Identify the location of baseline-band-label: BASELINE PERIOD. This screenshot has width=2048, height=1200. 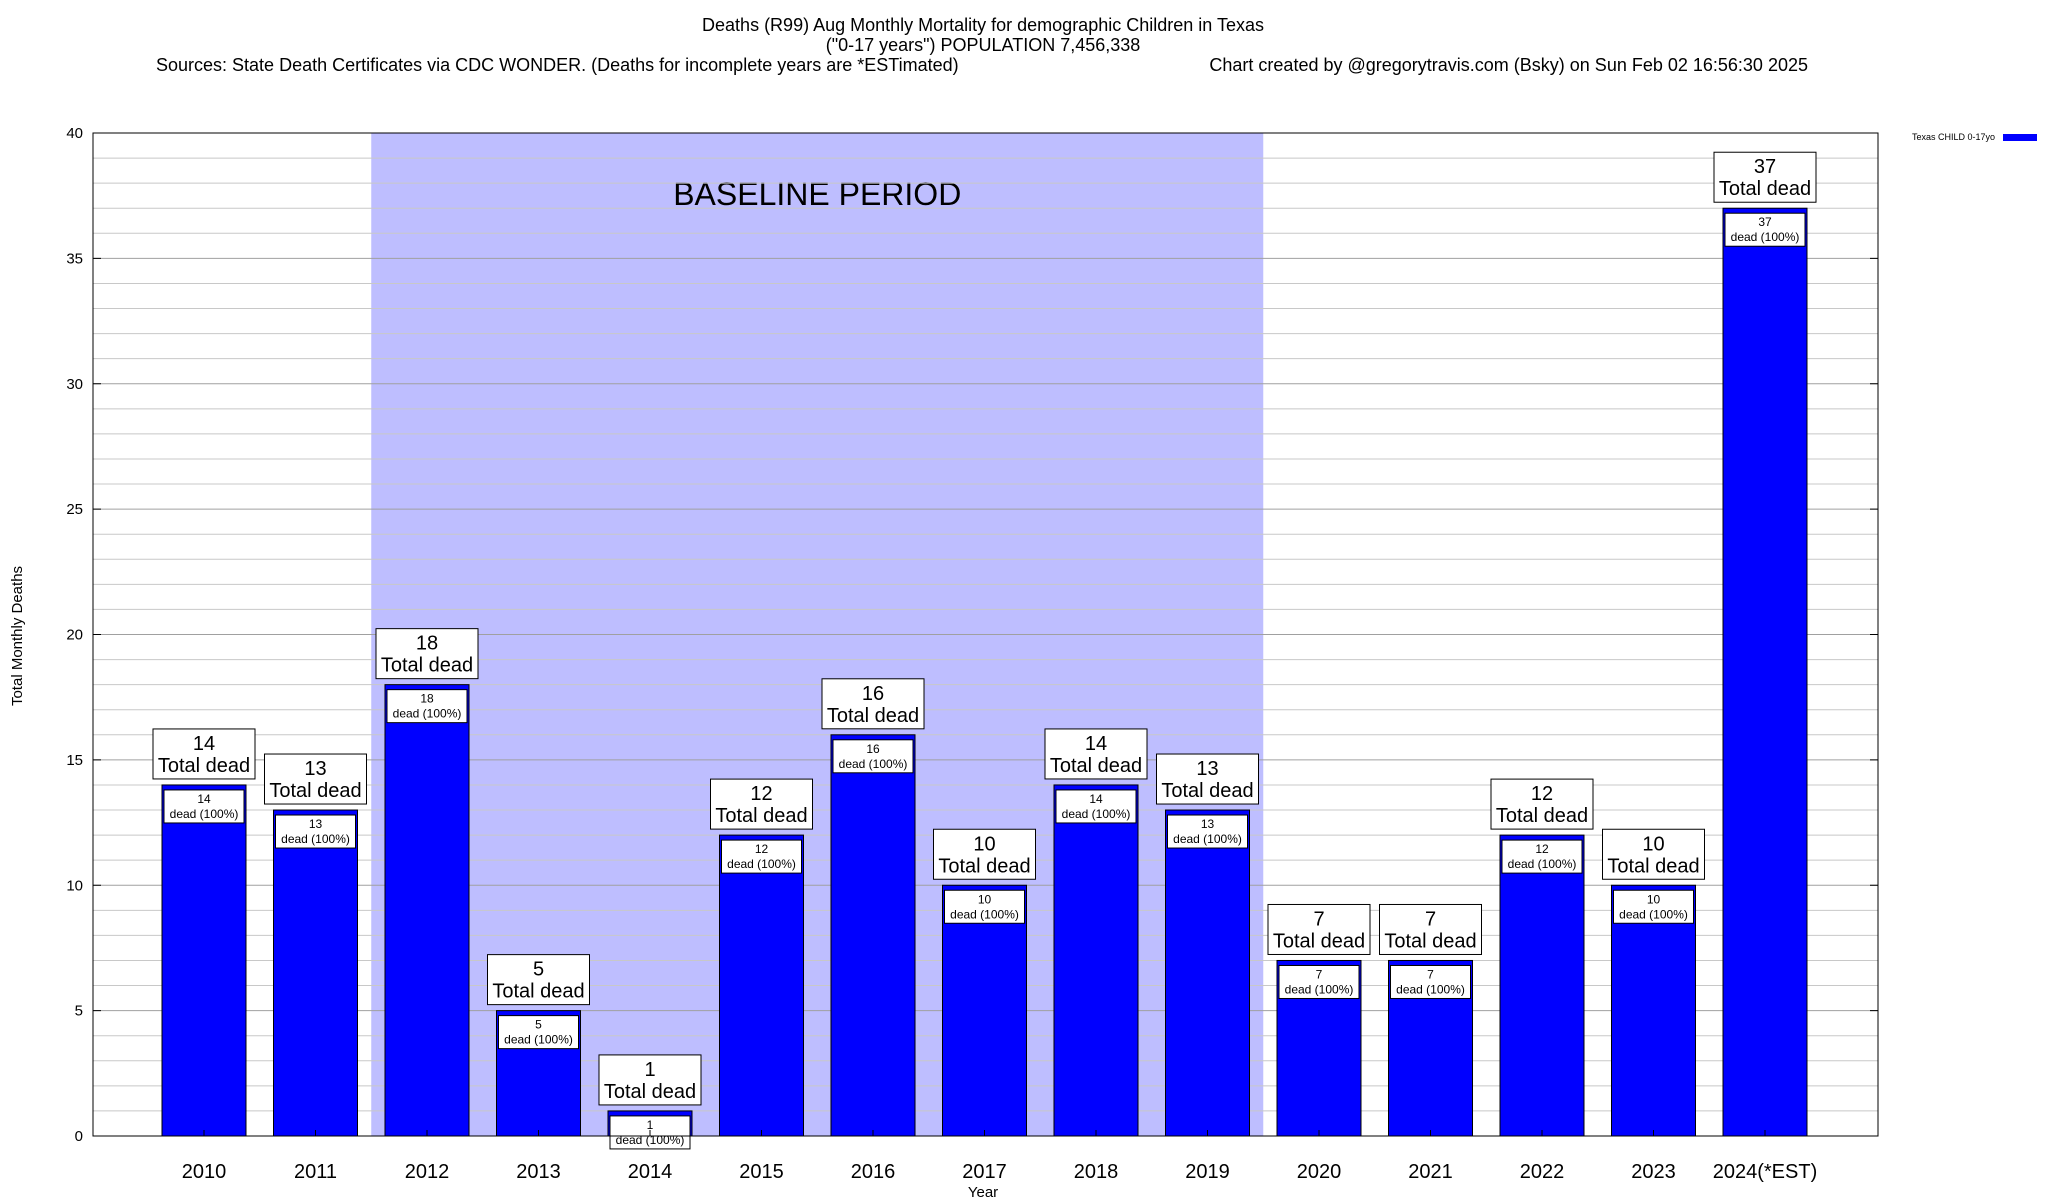
(817, 194).